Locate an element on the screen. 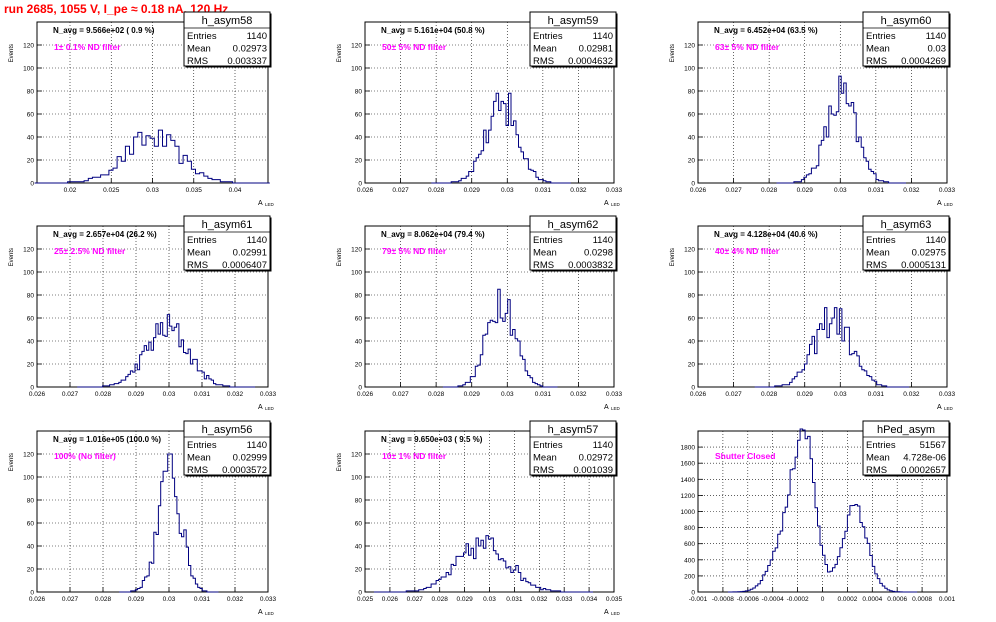 The width and height of the screenshot is (996, 622). x-tick-label: 0.04 is located at coordinates (235, 190).